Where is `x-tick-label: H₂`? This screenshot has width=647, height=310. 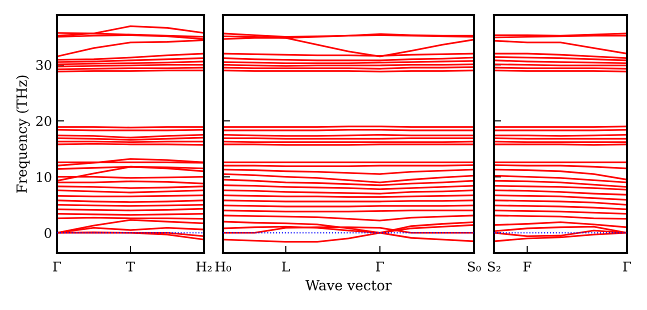
x-tick-label: H₂ is located at coordinates (204, 267).